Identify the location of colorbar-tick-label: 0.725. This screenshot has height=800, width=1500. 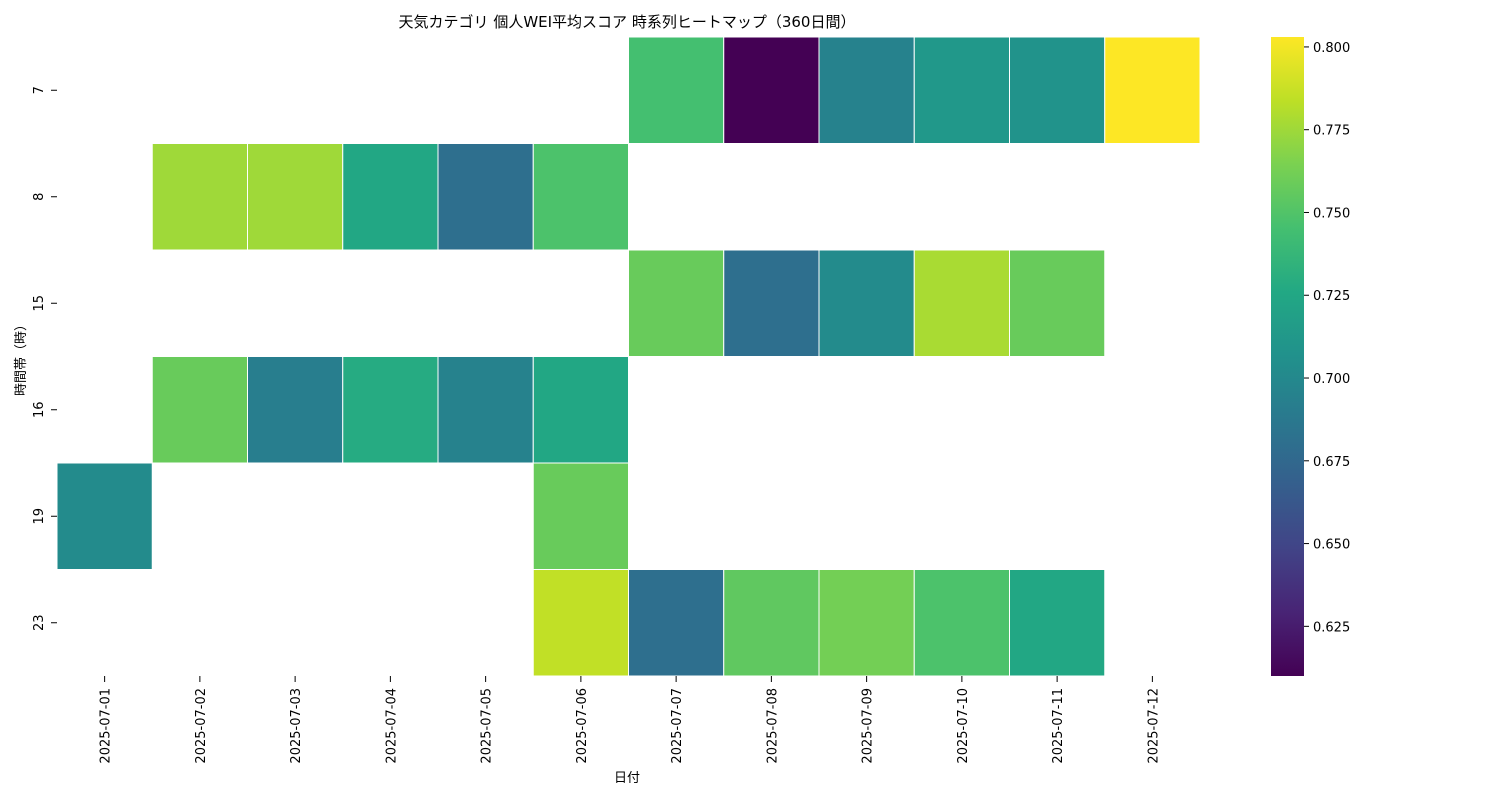
(1331, 296).